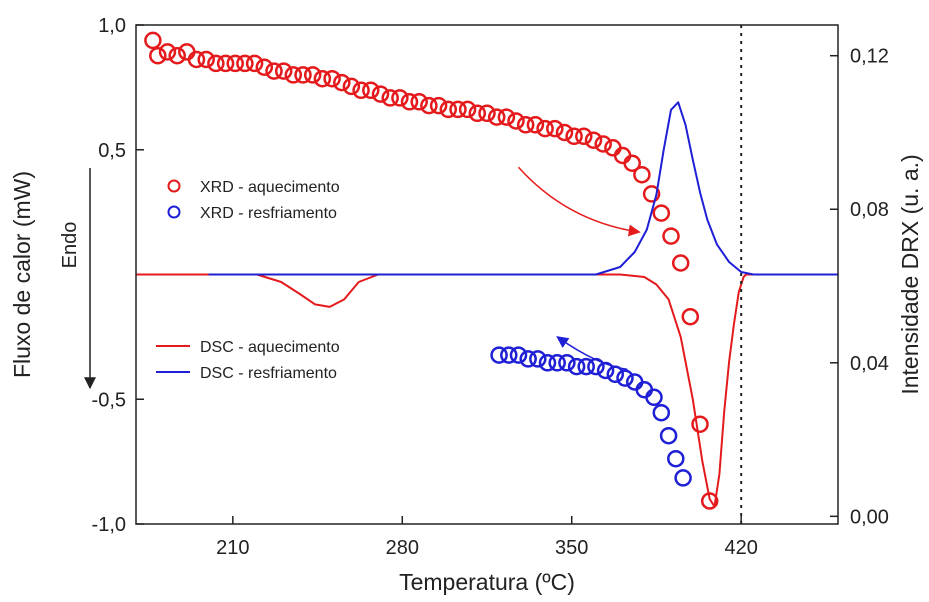 The height and width of the screenshot is (602, 929). I want to click on x-tick-label: 420, so click(740, 548).